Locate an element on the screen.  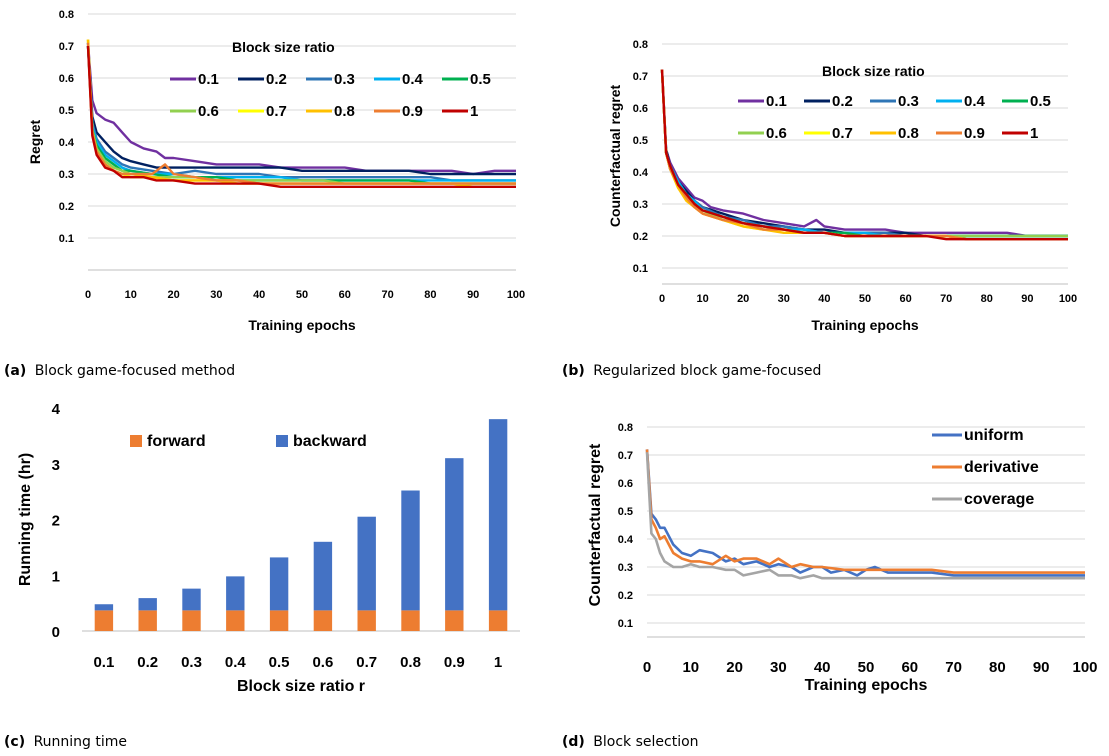
bar-forward-0.4 is located at coordinates (235, 620).